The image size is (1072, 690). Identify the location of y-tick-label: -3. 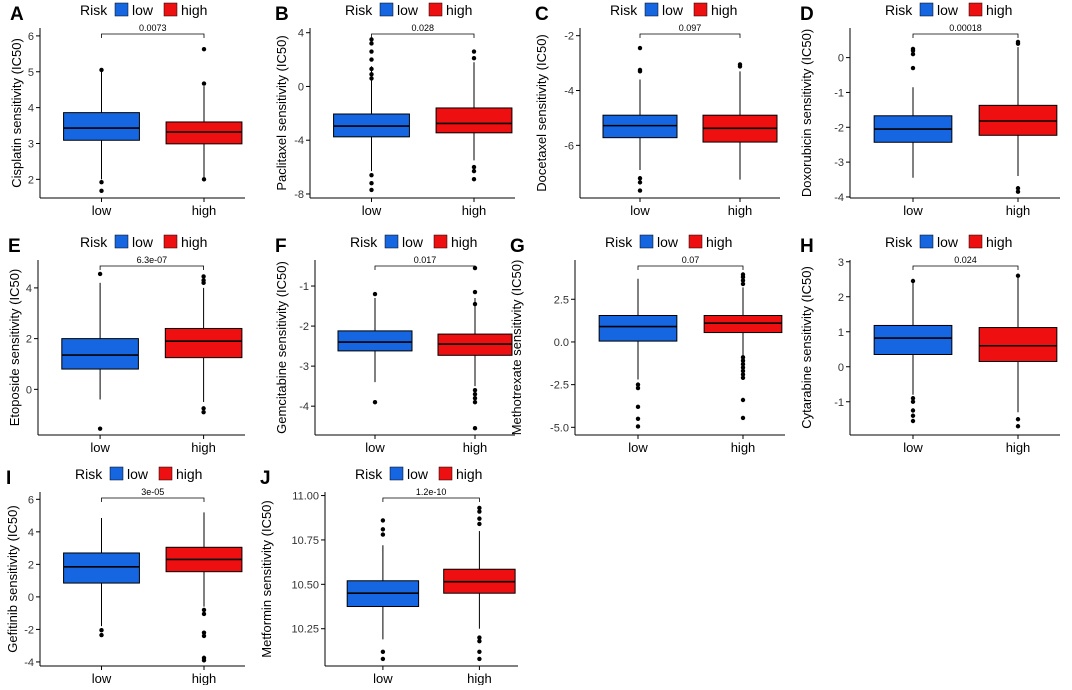
(304, 367).